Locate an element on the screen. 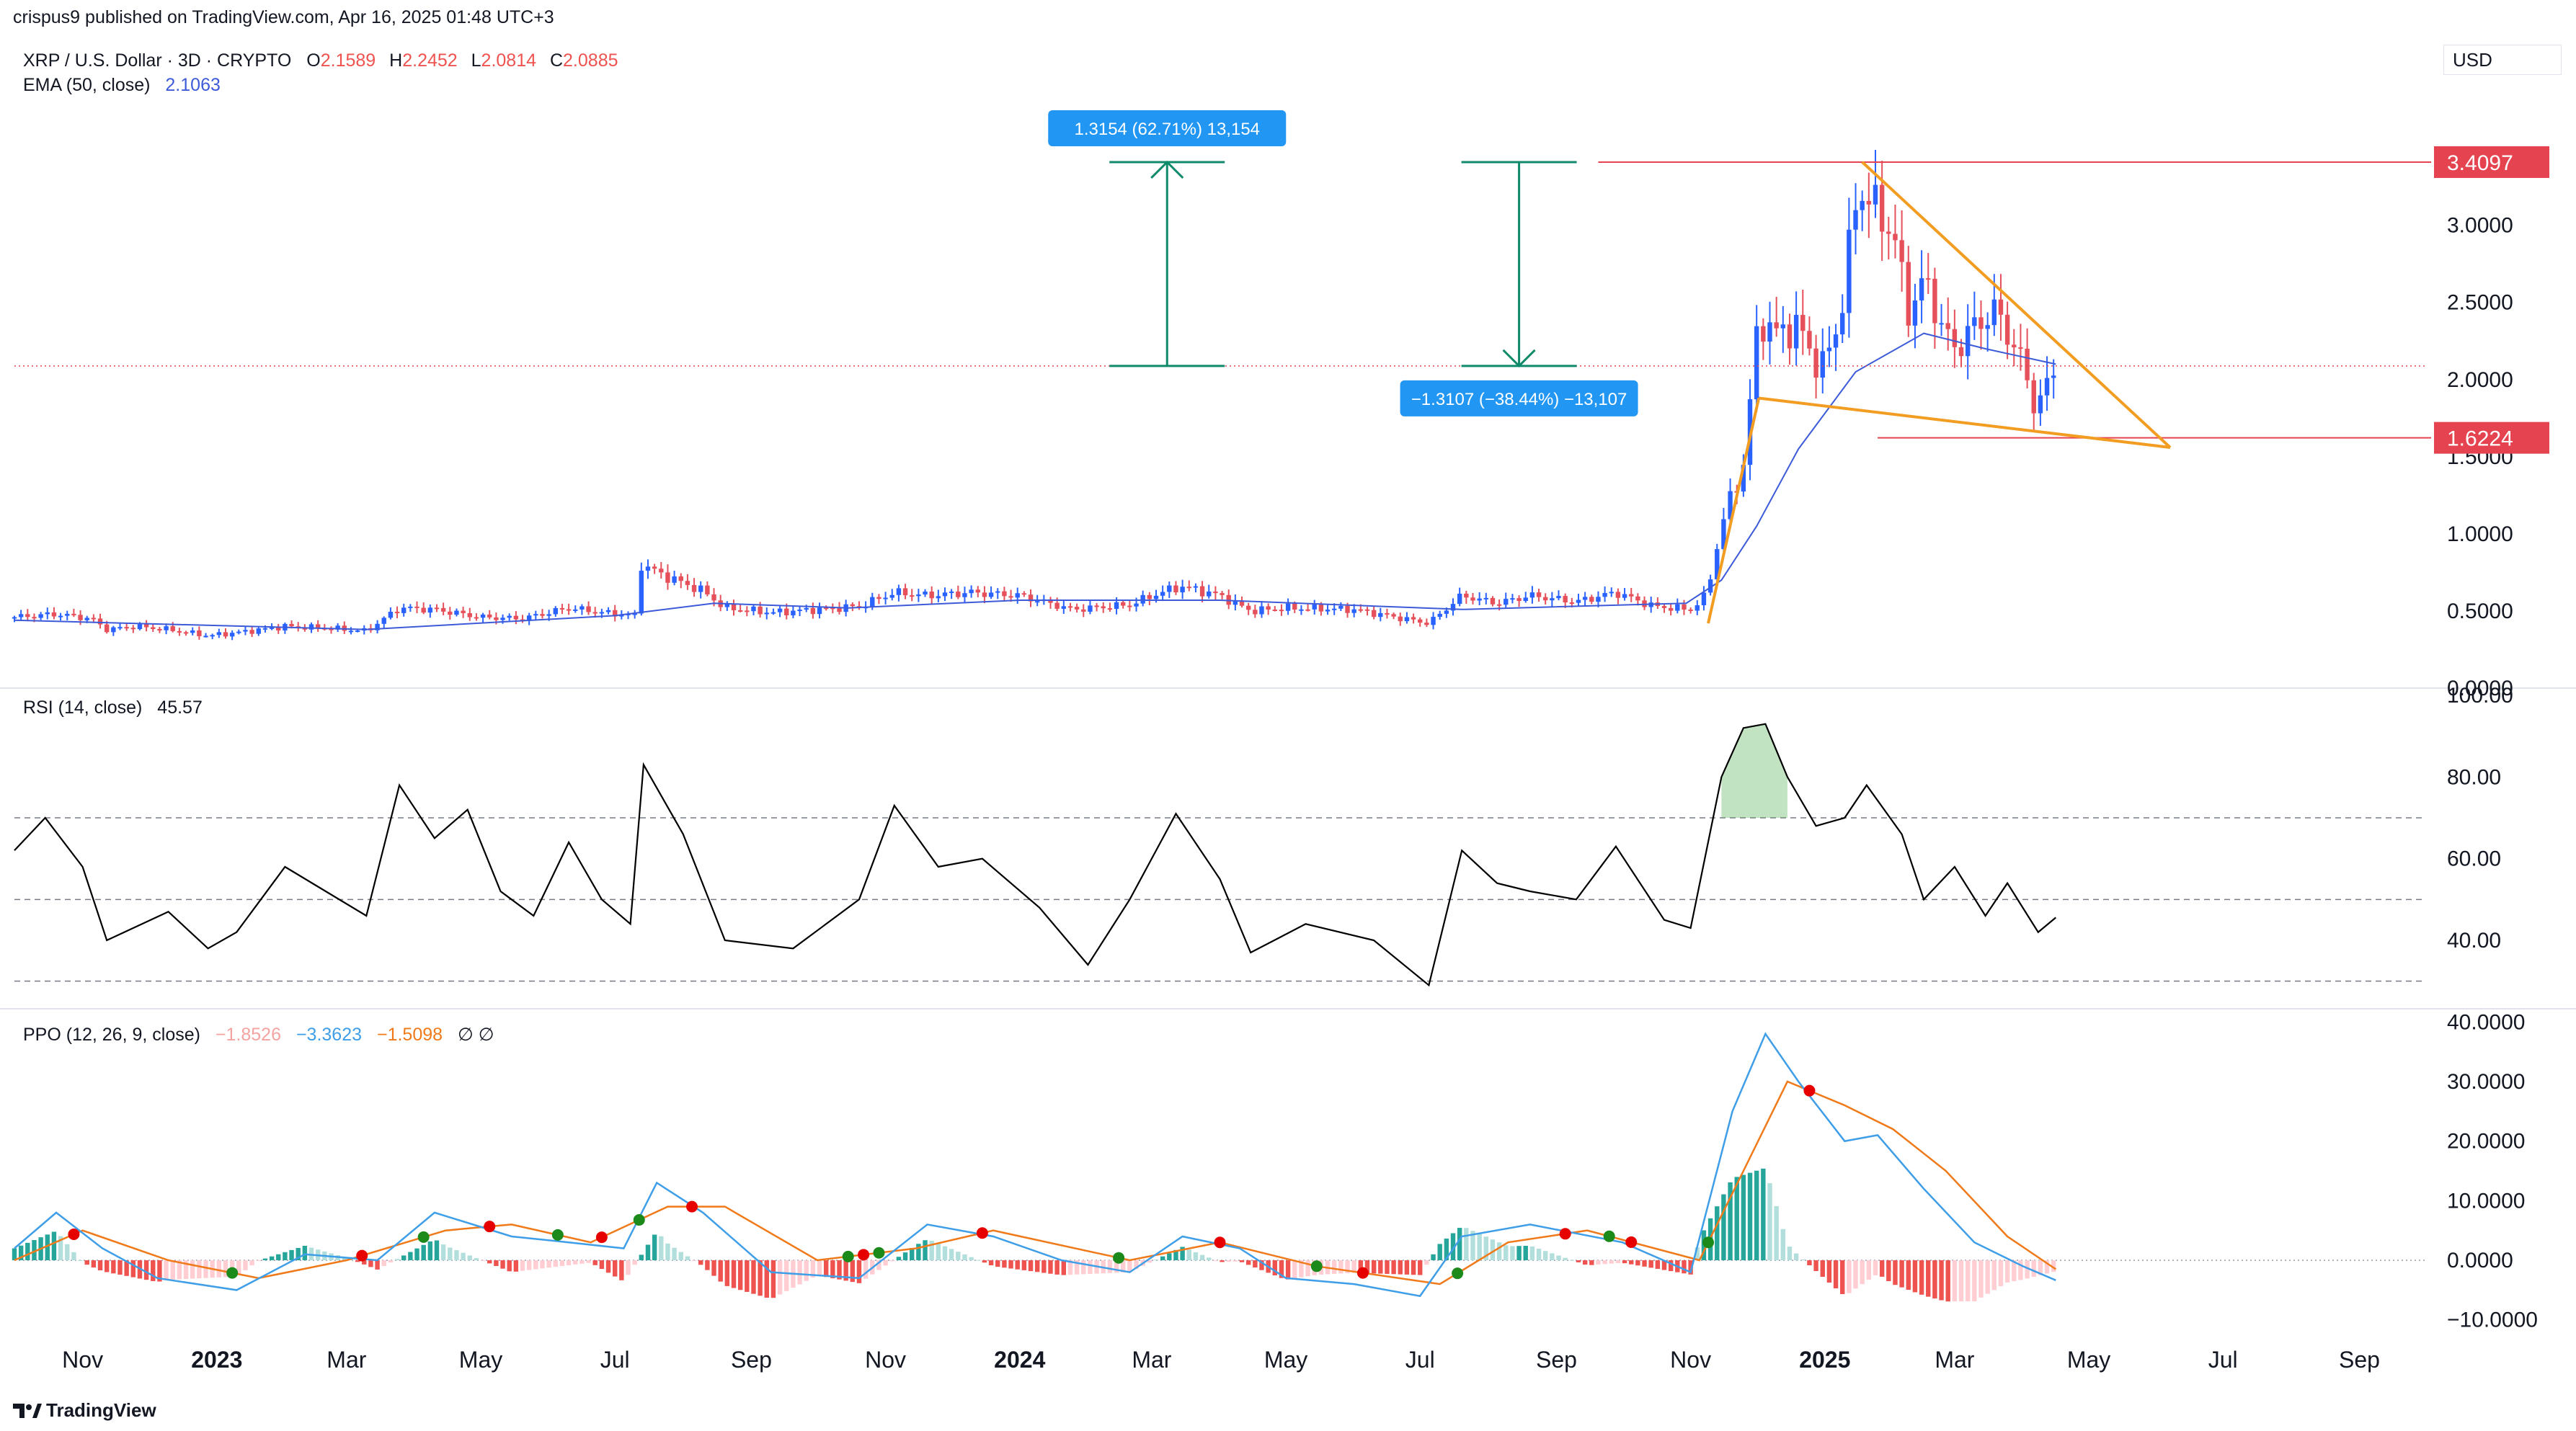  tradingview-logo: TradingView is located at coordinates (84, 1410).